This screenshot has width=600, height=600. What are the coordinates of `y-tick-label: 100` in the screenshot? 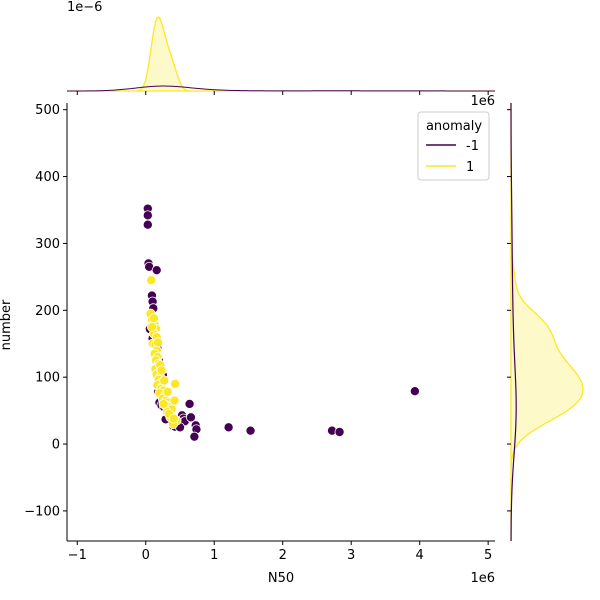 It's located at (47, 378).